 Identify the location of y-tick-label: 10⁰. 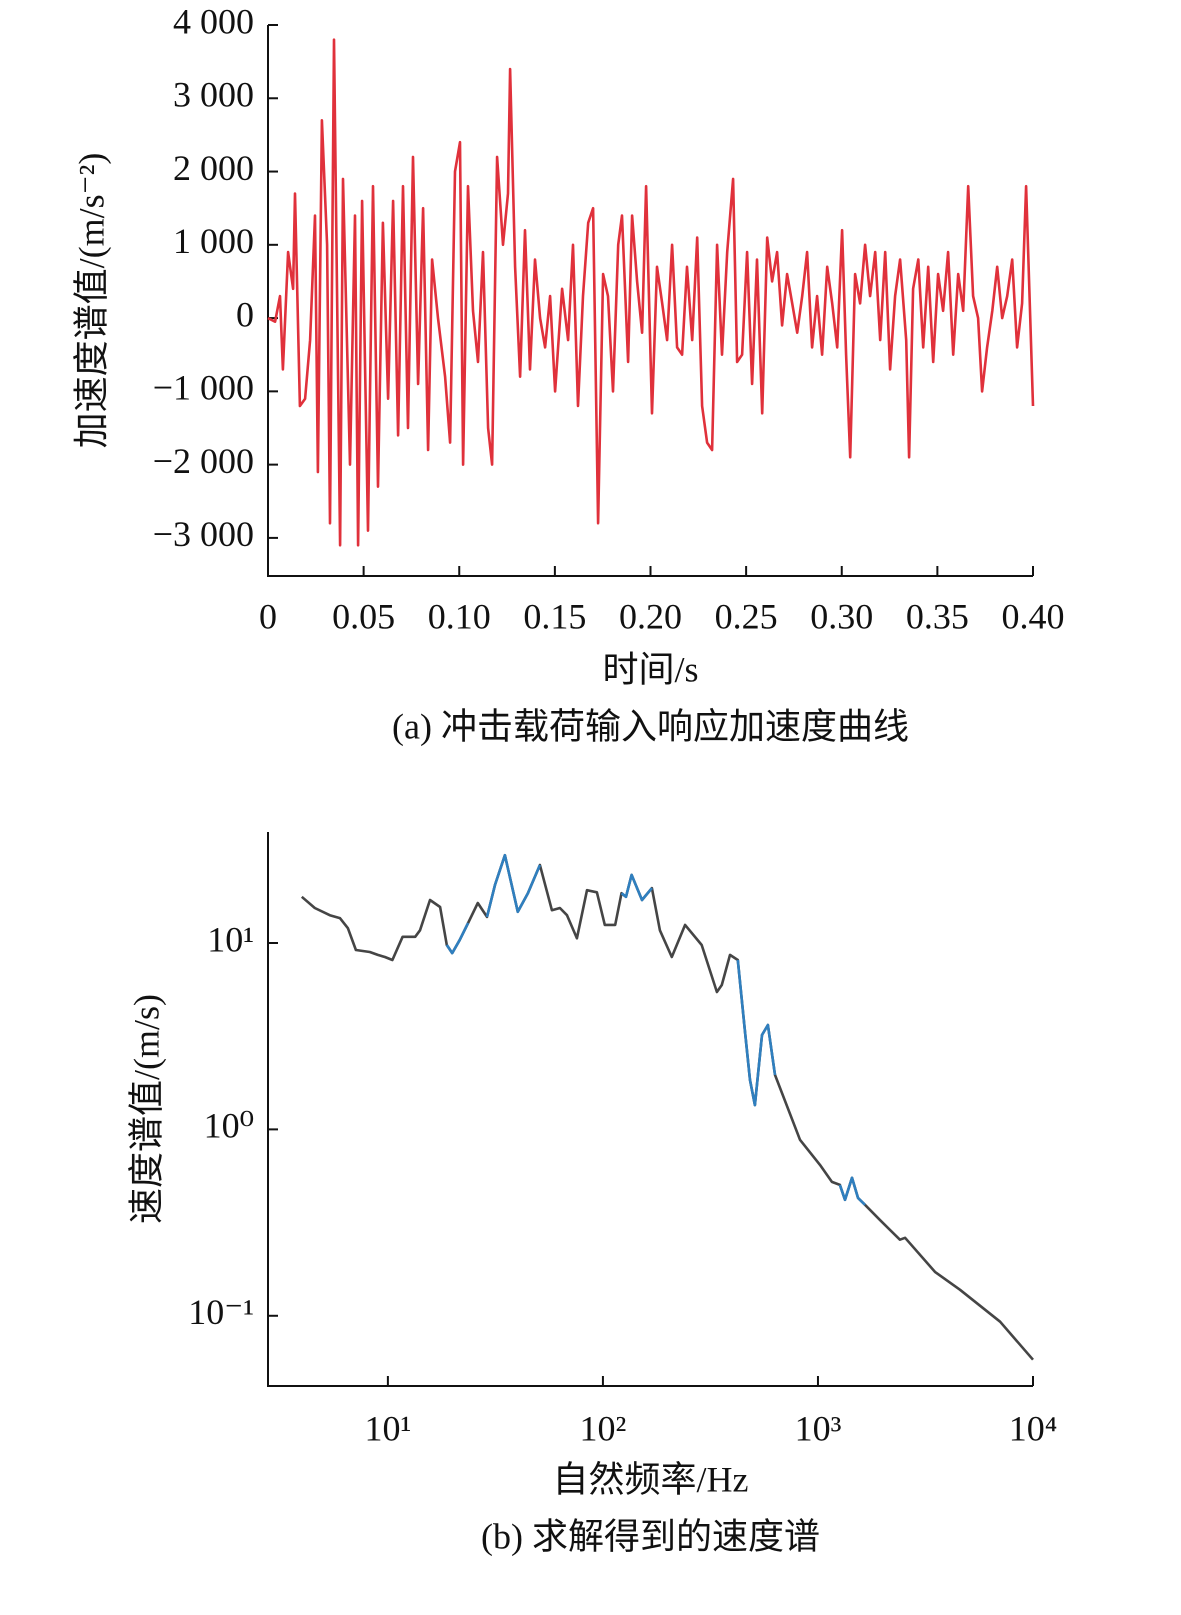
(229, 1126).